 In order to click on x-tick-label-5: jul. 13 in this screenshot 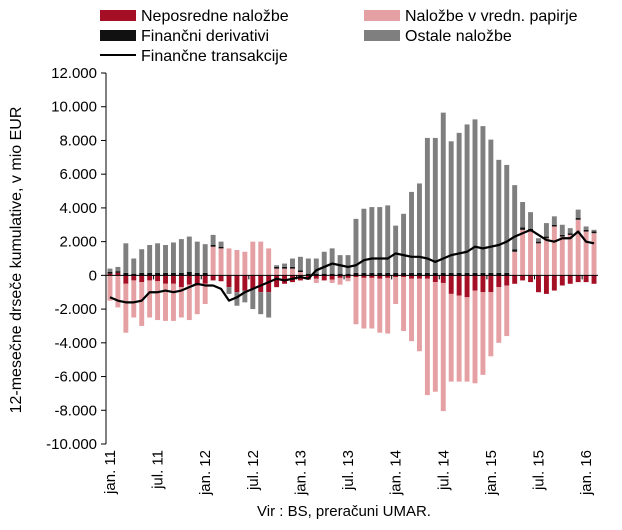, I will do `click(348, 470)`.